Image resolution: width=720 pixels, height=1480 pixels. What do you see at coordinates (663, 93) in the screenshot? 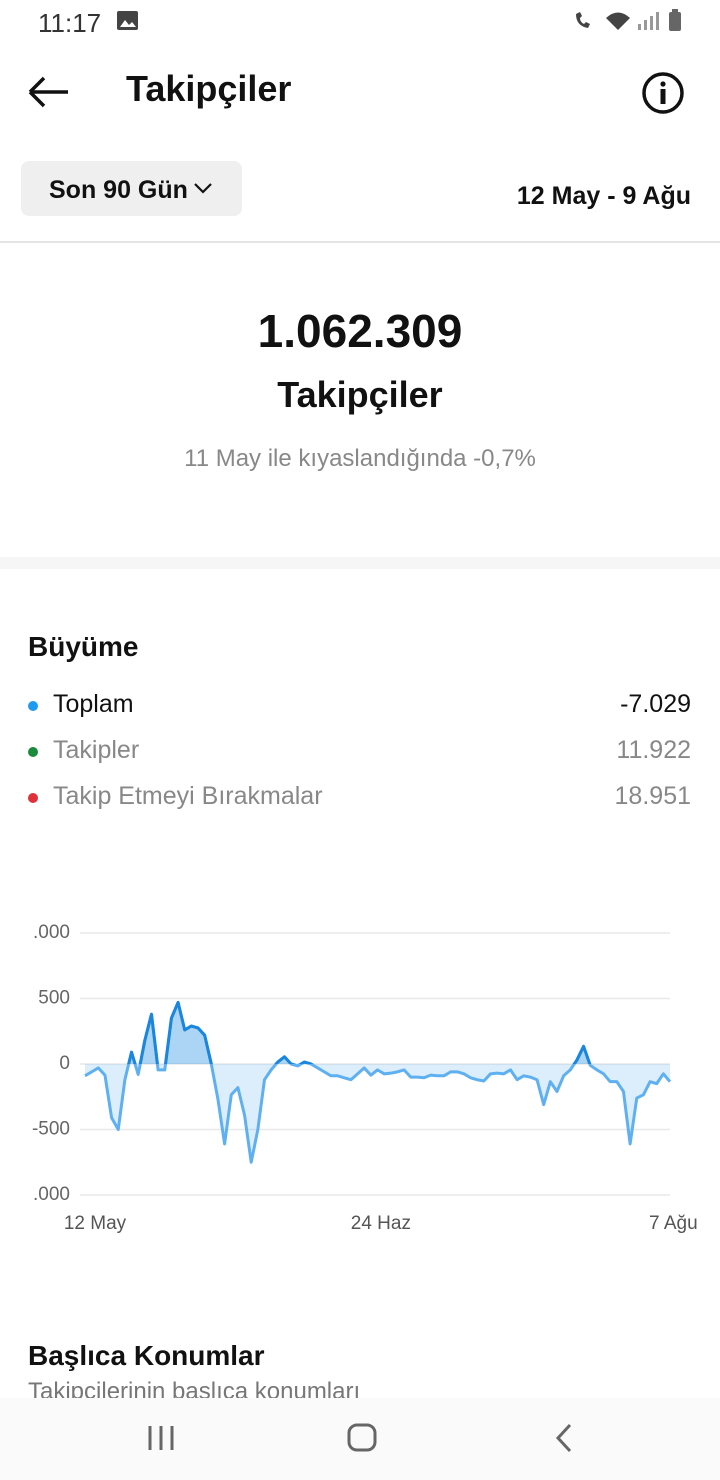
I see `info-button` at bounding box center [663, 93].